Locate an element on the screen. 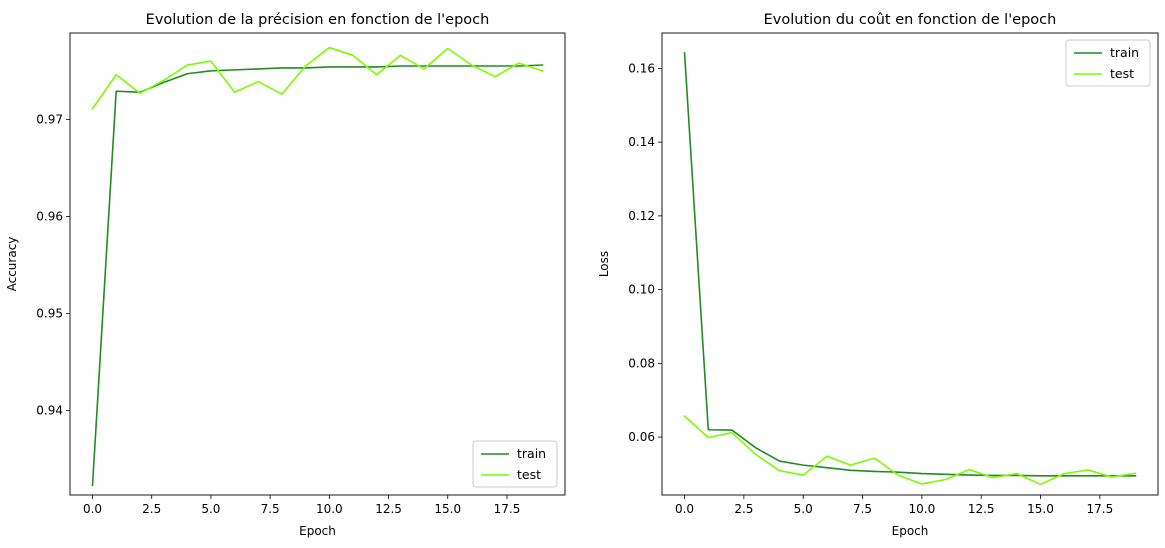 This screenshot has height=548, width=1165. y-axis-label: Loss is located at coordinates (604, 264).